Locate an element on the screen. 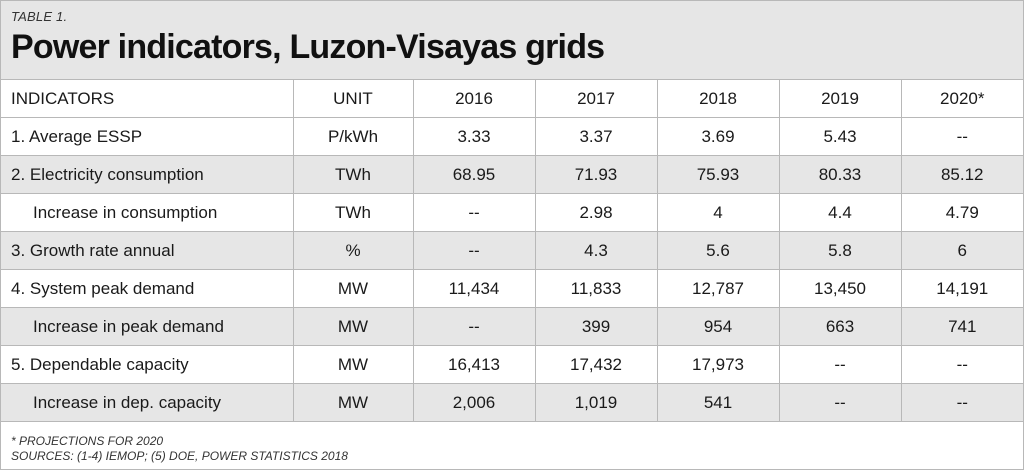 Image resolution: width=1024 pixels, height=470 pixels. row-value-cell: 71.93 is located at coordinates (596, 174).